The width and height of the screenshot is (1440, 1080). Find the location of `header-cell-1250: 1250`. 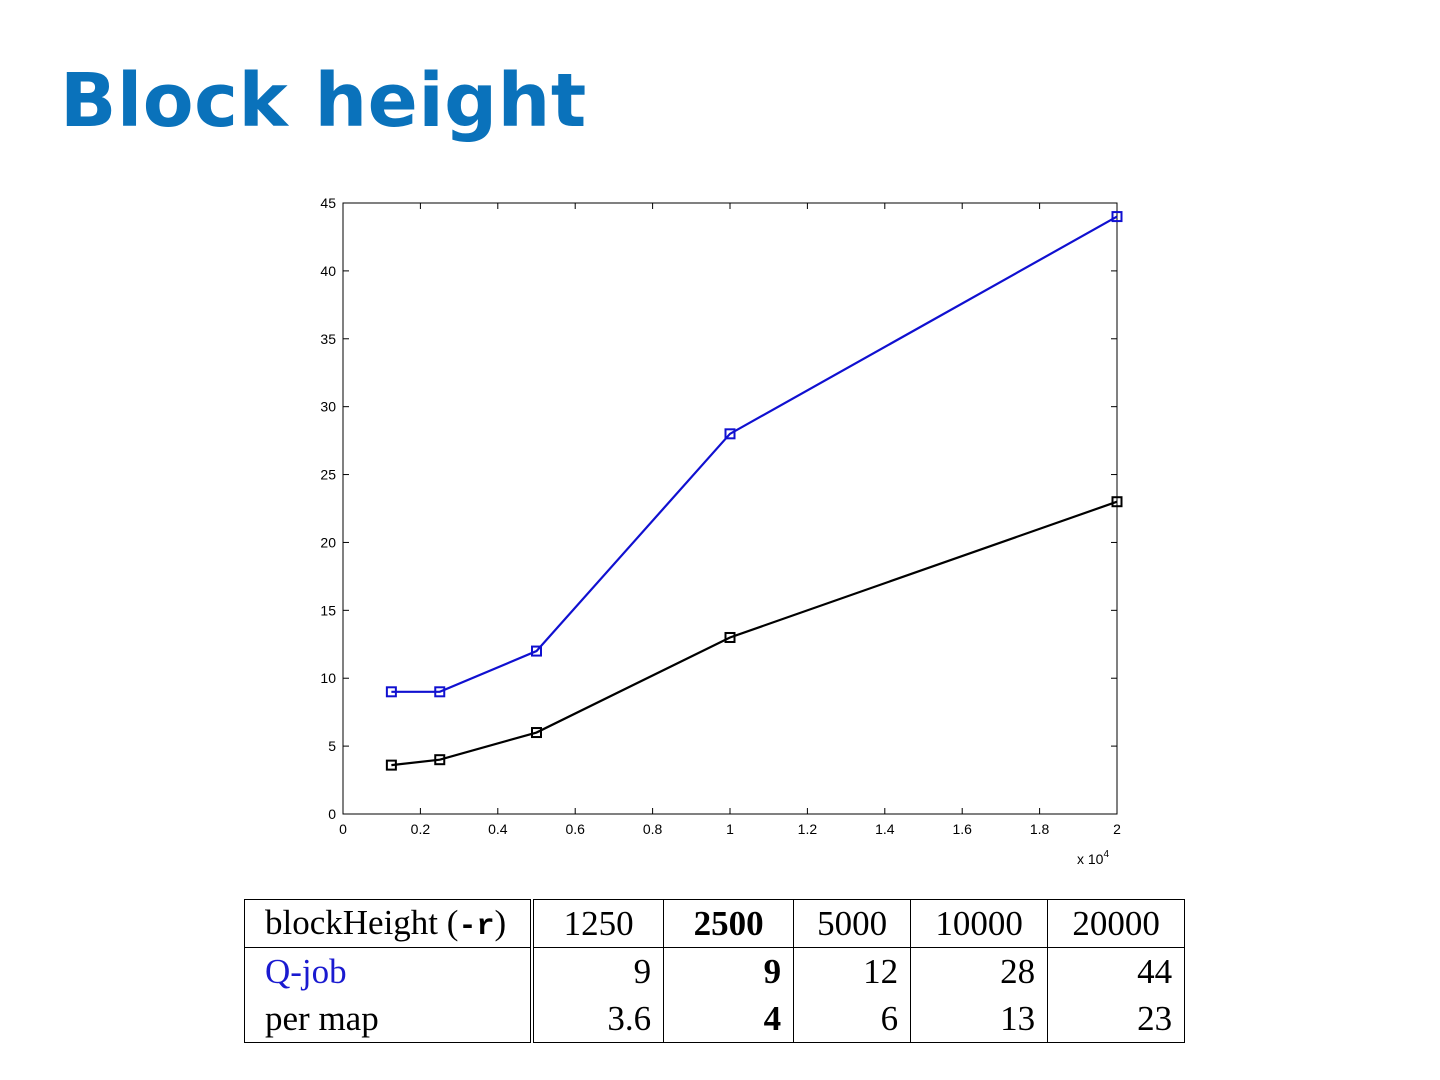

header-cell-1250: 1250 is located at coordinates (598, 923).